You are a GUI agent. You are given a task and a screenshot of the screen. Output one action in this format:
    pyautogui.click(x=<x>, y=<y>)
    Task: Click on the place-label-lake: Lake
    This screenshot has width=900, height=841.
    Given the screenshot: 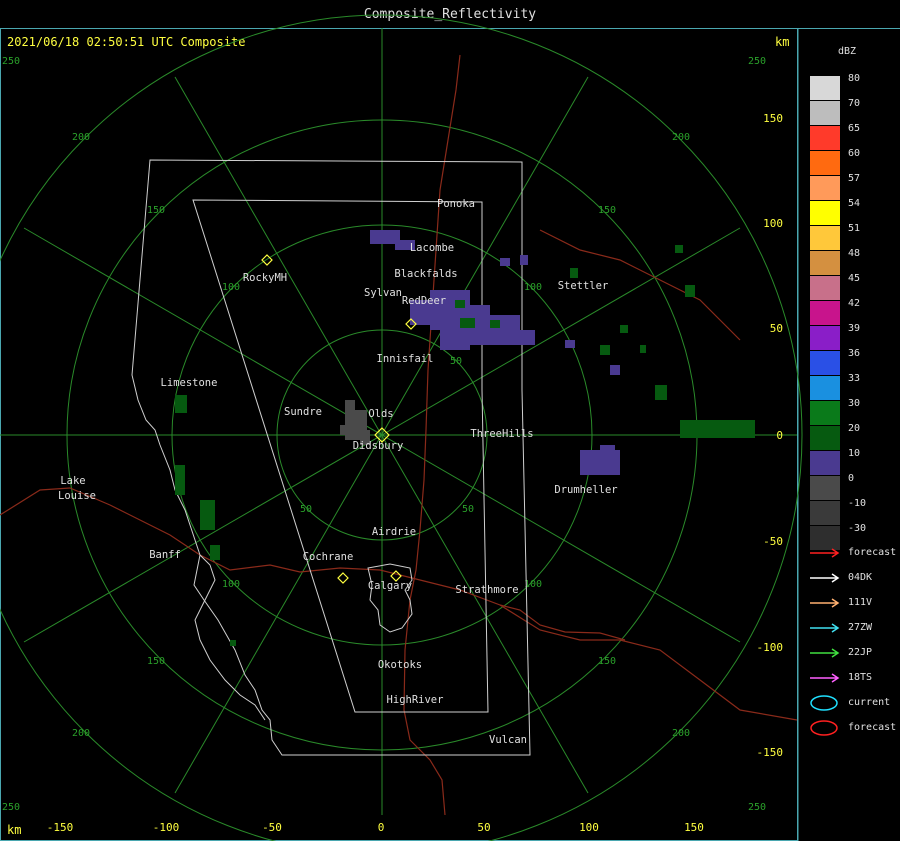 What is the action you would take?
    pyautogui.click(x=72, y=481)
    